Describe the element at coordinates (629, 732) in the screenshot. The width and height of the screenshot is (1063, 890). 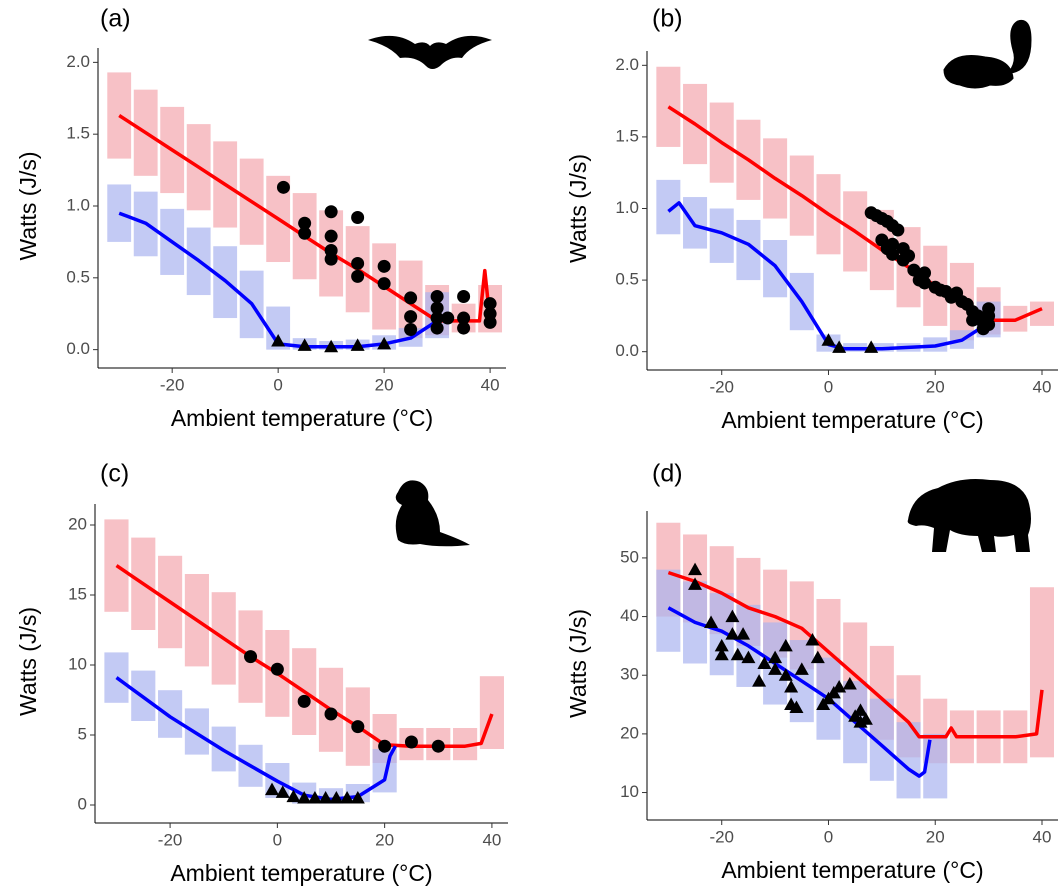
I see `y-tick-label: 20` at that location.